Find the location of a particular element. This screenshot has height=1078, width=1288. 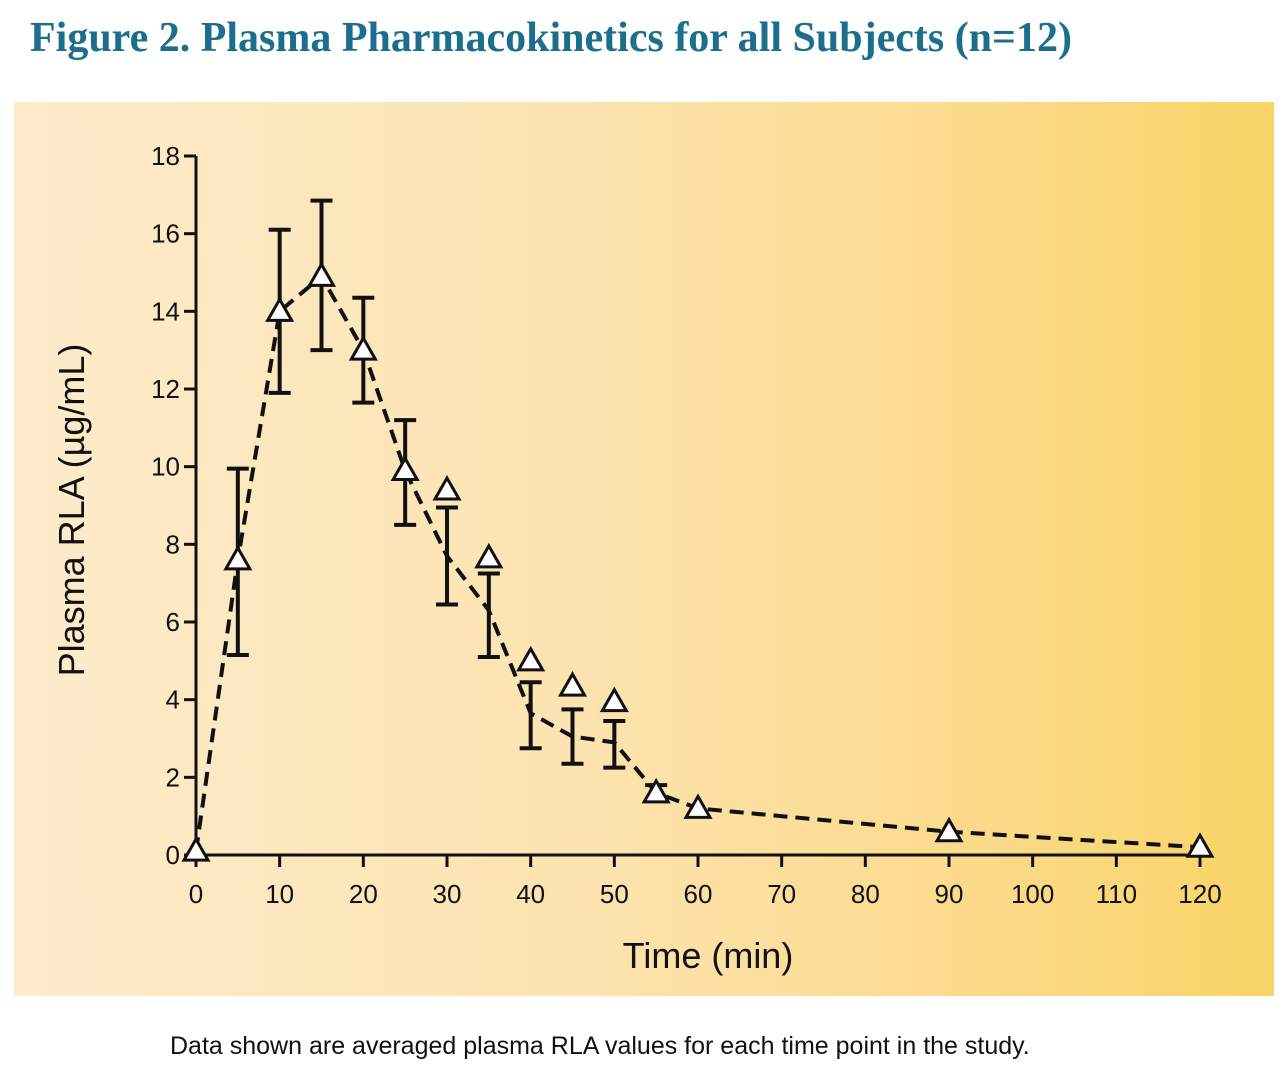

x-tick-label: 0 is located at coordinates (196, 894).